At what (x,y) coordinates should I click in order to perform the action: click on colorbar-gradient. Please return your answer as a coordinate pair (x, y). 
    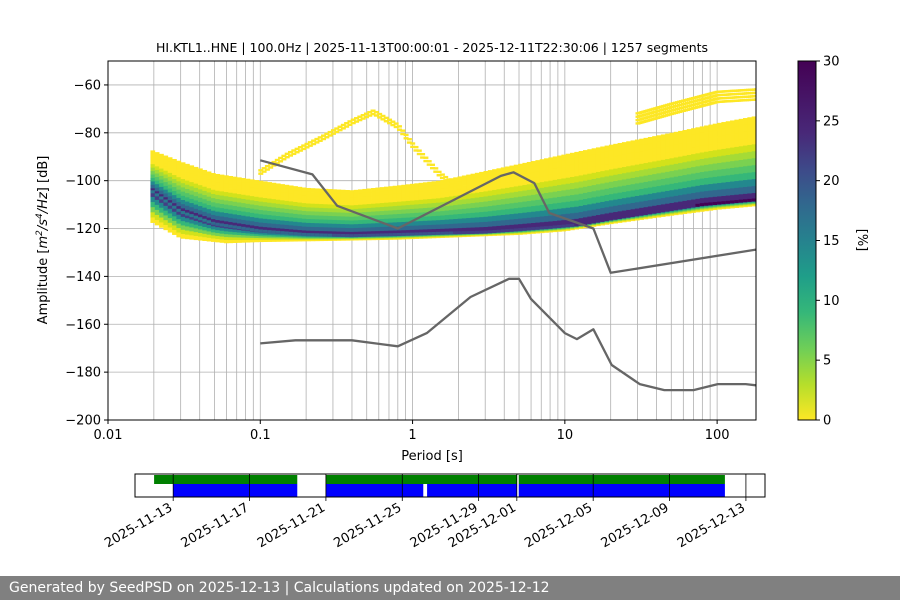
    Looking at the image, I should click on (807, 240).